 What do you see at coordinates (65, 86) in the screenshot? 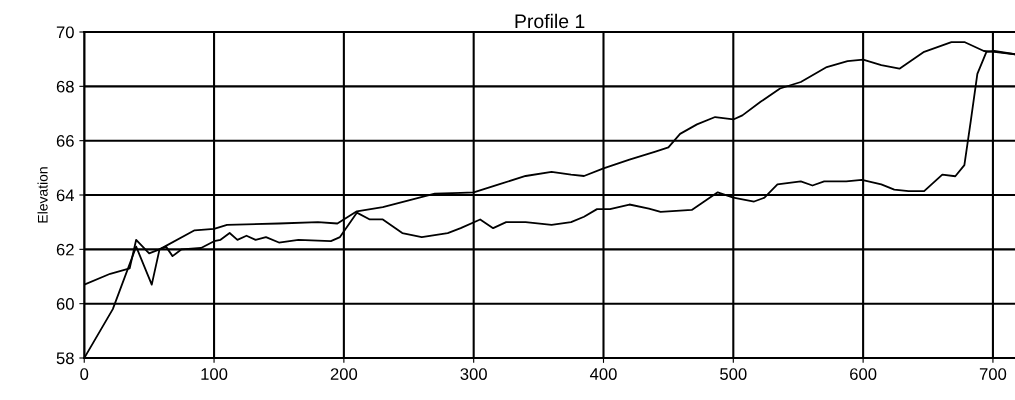
I see `y-tick-label: 68` at bounding box center [65, 86].